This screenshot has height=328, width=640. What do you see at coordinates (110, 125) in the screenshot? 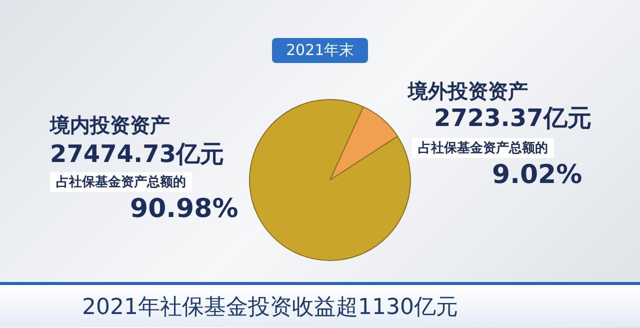
I see `slice-label: 境内投资资产` at bounding box center [110, 125].